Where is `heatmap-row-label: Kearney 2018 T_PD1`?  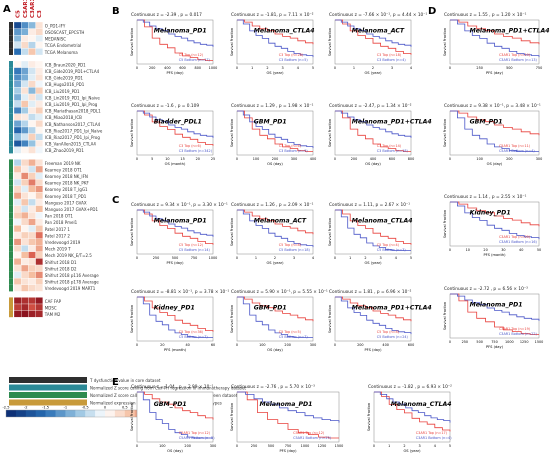 heatmap-row-label: Kearney 2018 T_PD1 is located at coordinates (66, 196).